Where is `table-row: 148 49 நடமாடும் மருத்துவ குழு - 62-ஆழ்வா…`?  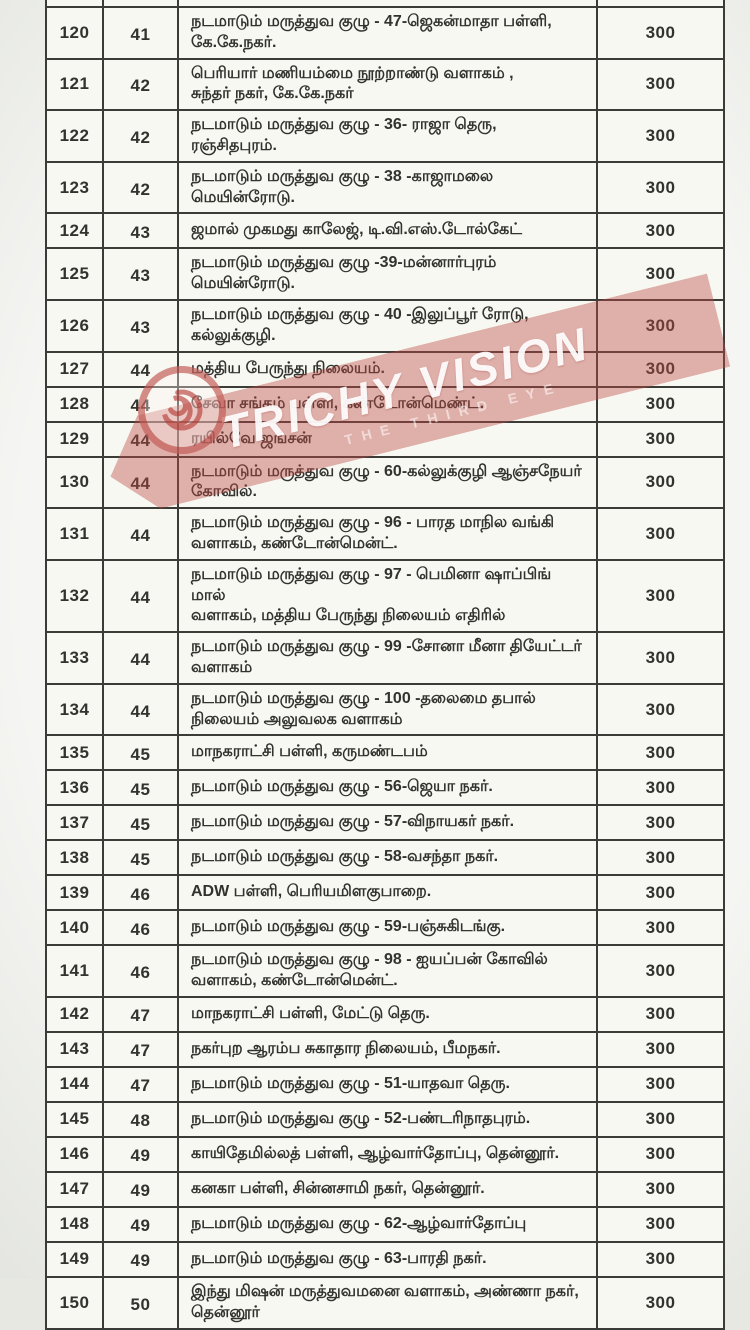 table-row: 148 49 நடமாடும் மருத்துவ குழு - 62-ஆழ்வா… is located at coordinates (385, 1224).